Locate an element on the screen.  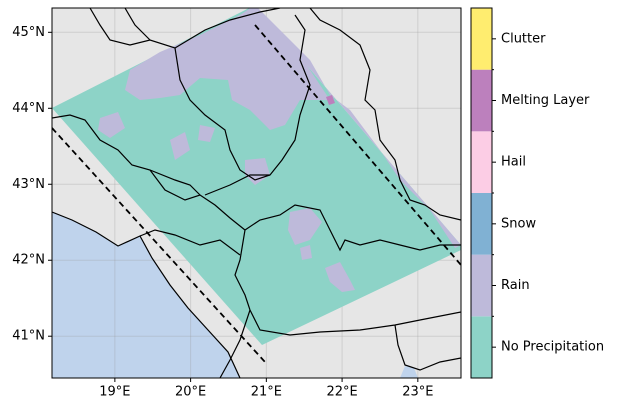
colorbar-label: Melting Layer is located at coordinates (545, 100).